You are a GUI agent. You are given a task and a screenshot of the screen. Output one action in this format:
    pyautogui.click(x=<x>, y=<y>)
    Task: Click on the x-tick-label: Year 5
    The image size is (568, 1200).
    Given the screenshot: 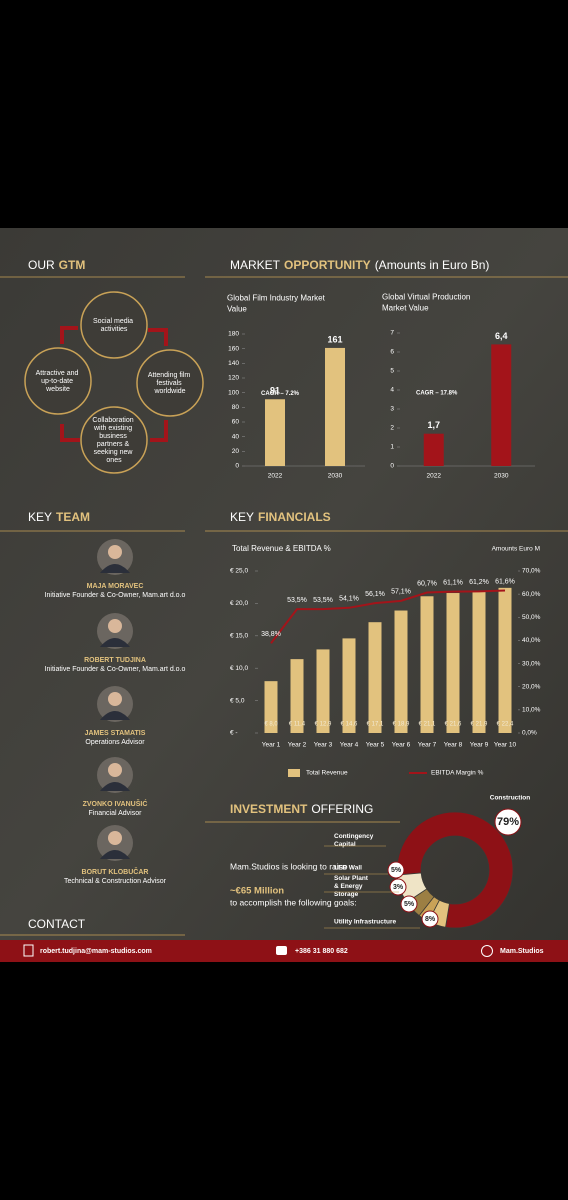 What is the action you would take?
    pyautogui.click(x=375, y=745)
    